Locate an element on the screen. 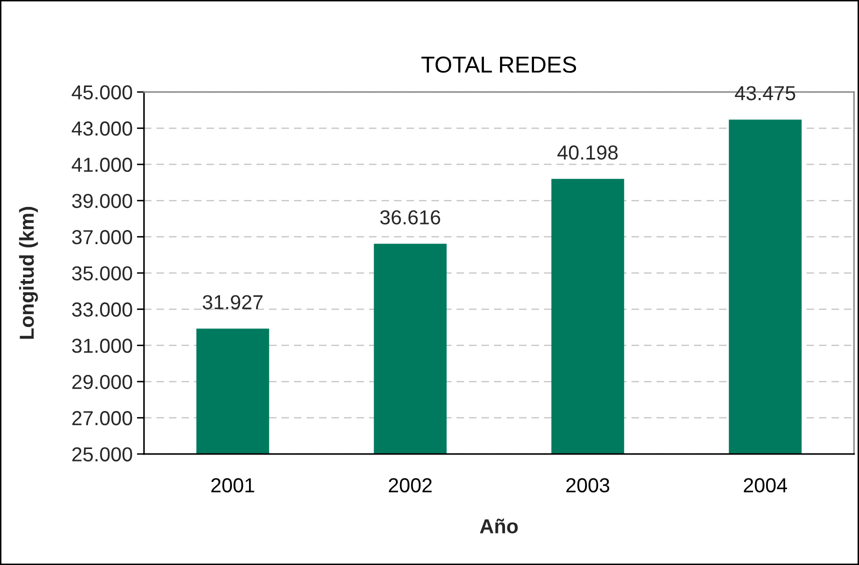  x-tick-label: 2001 is located at coordinates (232, 485).